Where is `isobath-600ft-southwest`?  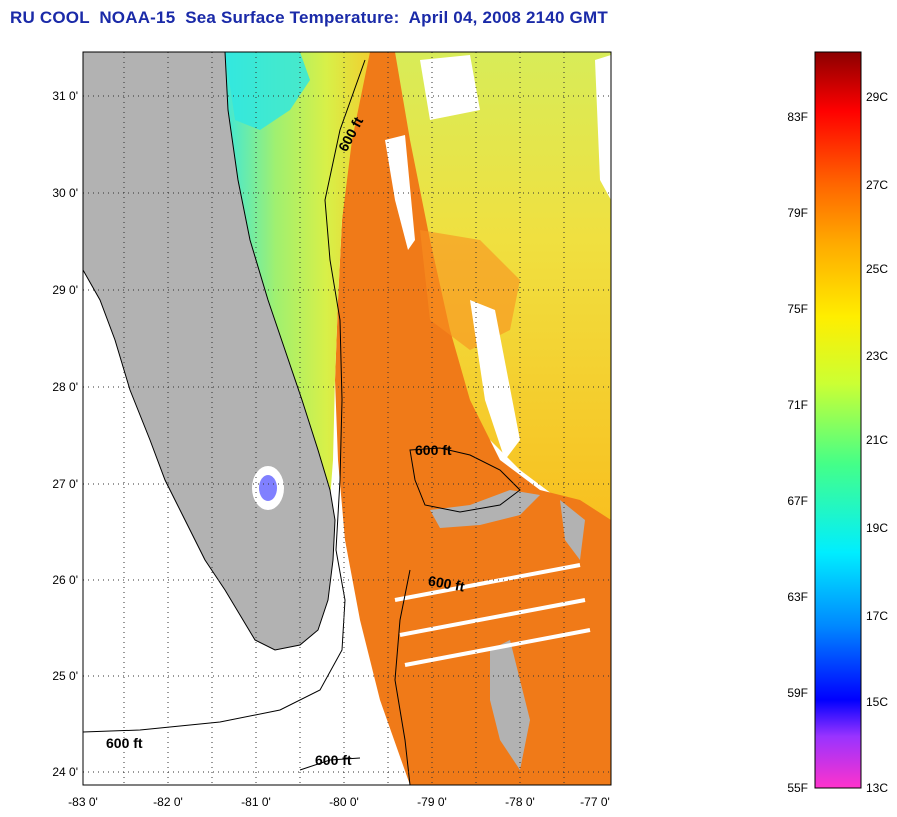 isobath-600ft-southwest is located at coordinates (330, 764).